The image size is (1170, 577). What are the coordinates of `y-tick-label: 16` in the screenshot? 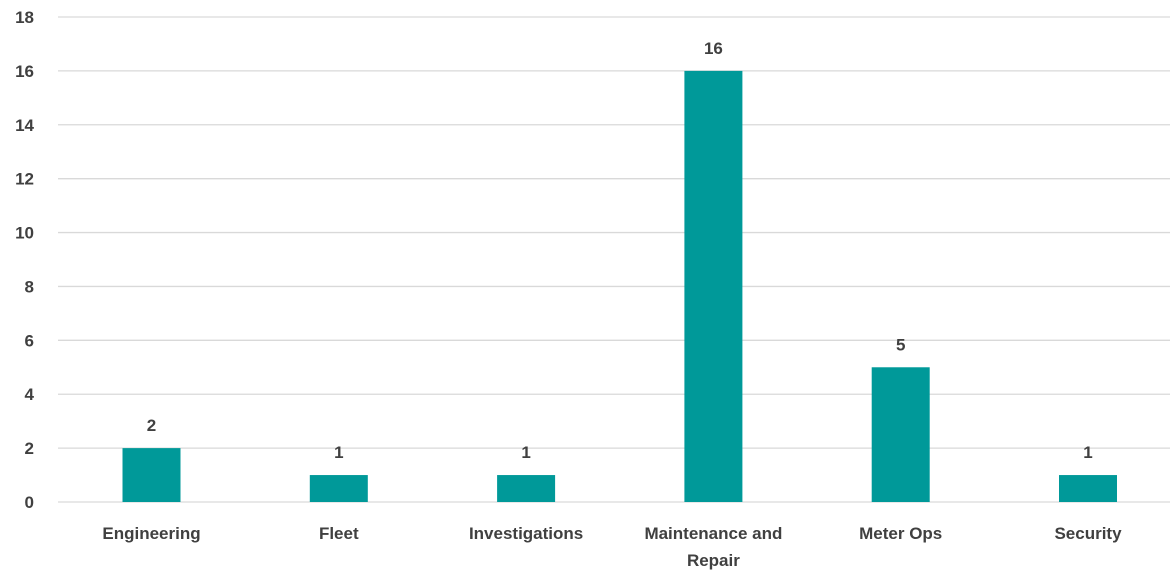 It's located at (24, 71).